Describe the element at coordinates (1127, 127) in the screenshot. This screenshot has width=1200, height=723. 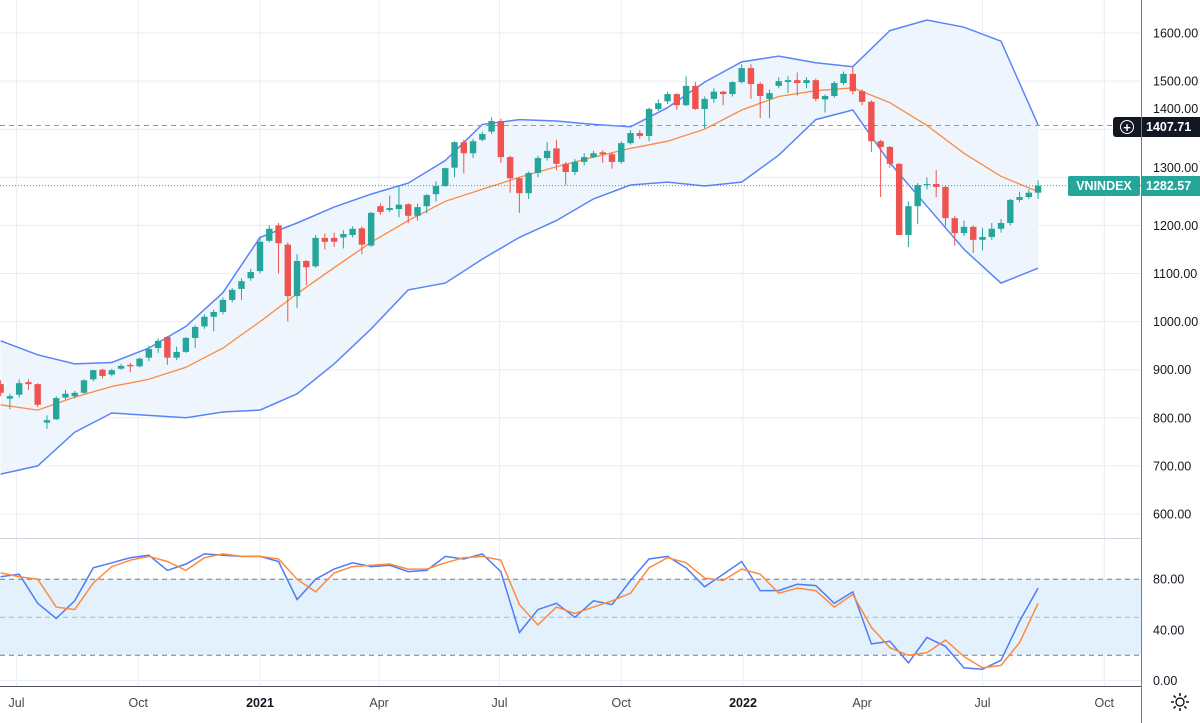
I see `add-alert-button: +` at that location.